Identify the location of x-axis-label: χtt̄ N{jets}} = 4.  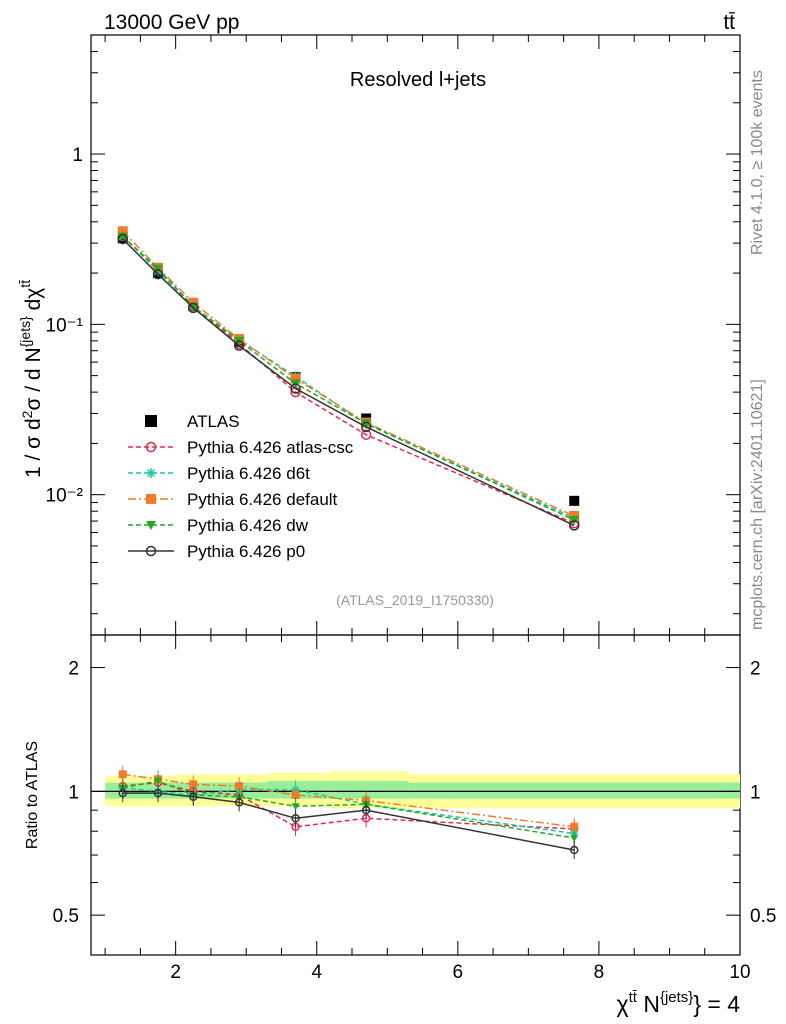
(679, 1003).